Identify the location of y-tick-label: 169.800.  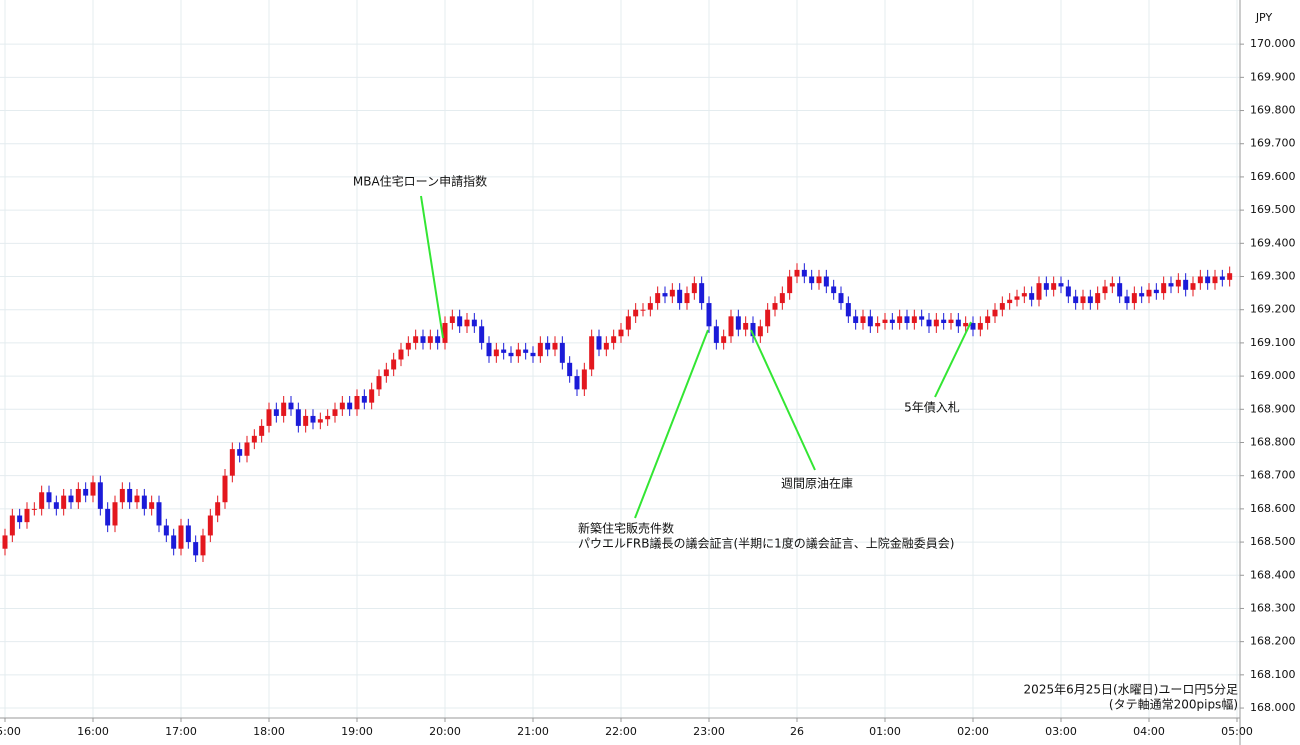
(1273, 110).